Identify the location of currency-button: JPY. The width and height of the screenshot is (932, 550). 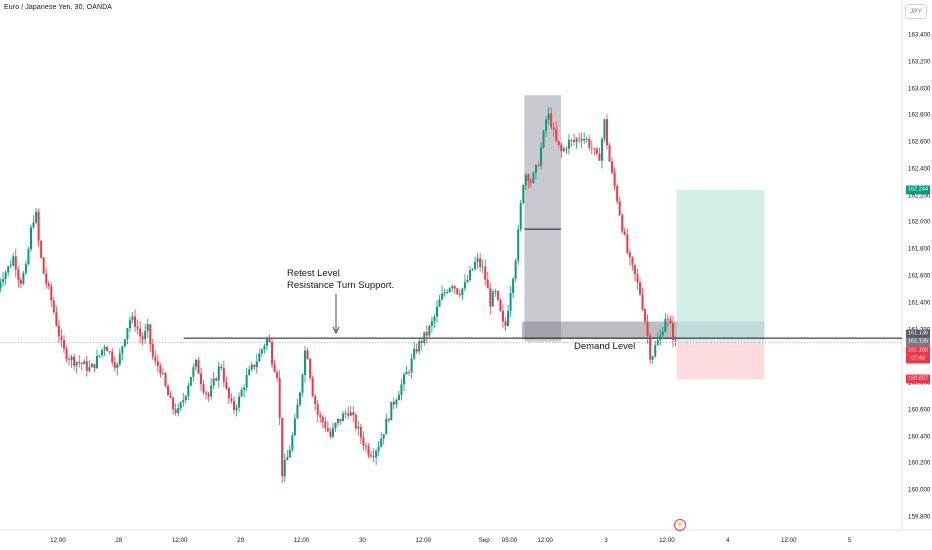
(916, 11).